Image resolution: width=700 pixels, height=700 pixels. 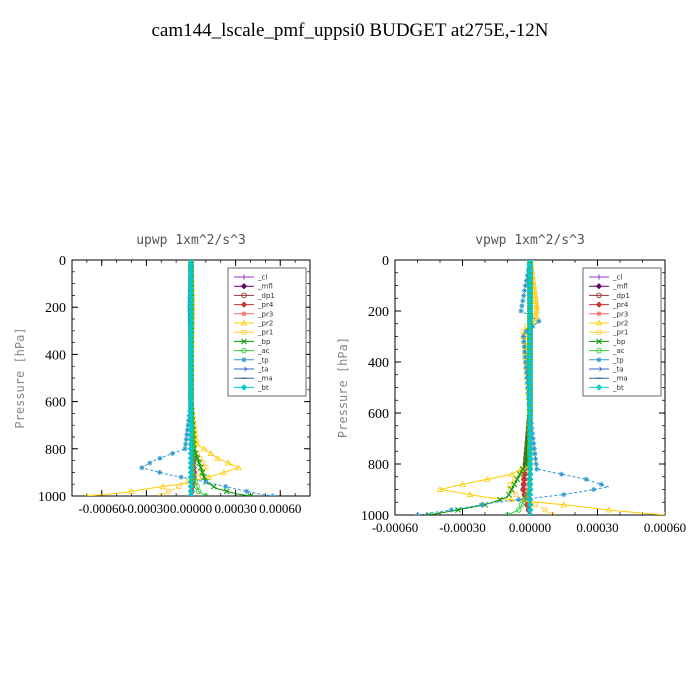 What do you see at coordinates (618, 370) in the screenshot?
I see `chart-1-legend-label-ta: _ta` at bounding box center [618, 370].